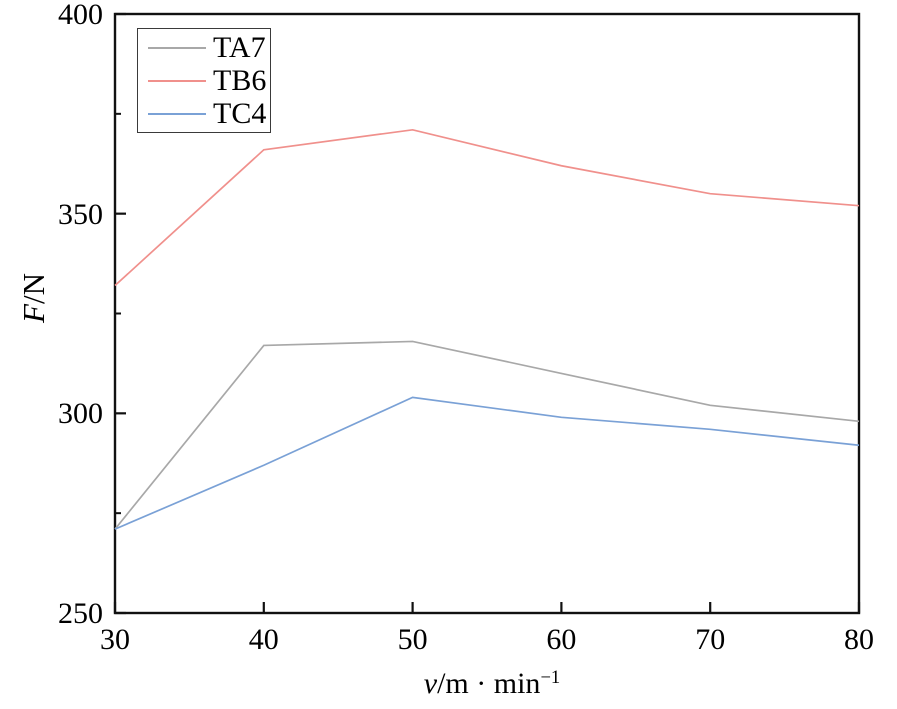 The image size is (897, 709). What do you see at coordinates (859, 639) in the screenshot?
I see `x-tick-label: 80` at bounding box center [859, 639].